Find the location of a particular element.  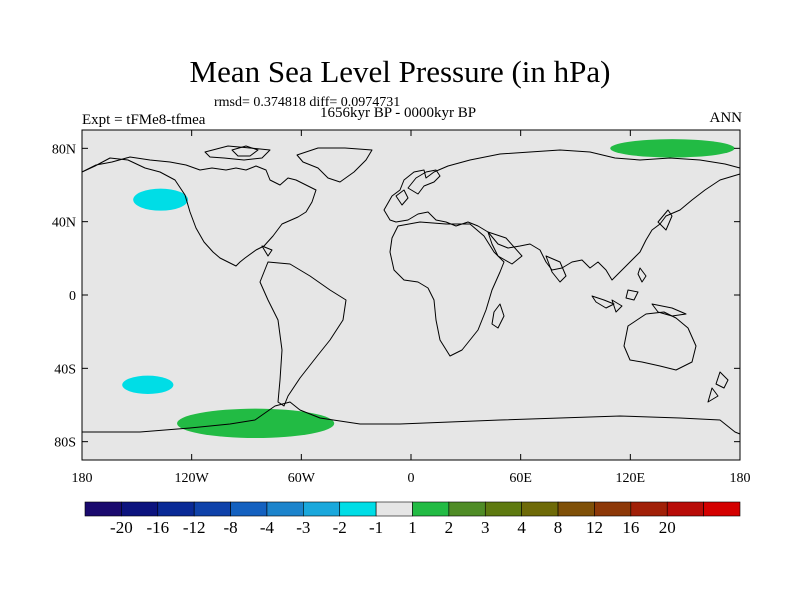

colorbar-label: -4 is located at coordinates (267, 527).